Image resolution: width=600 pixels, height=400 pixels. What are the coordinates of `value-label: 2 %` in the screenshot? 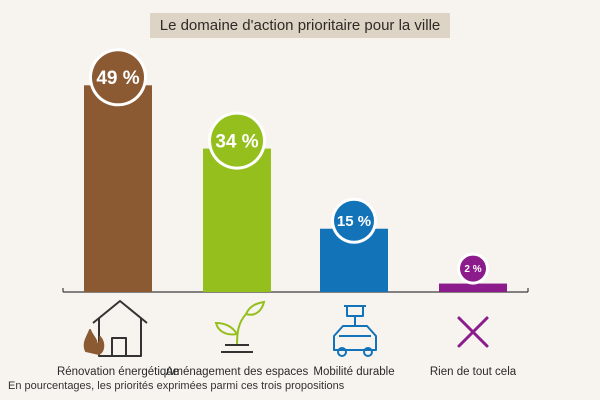 It's located at (472, 269).